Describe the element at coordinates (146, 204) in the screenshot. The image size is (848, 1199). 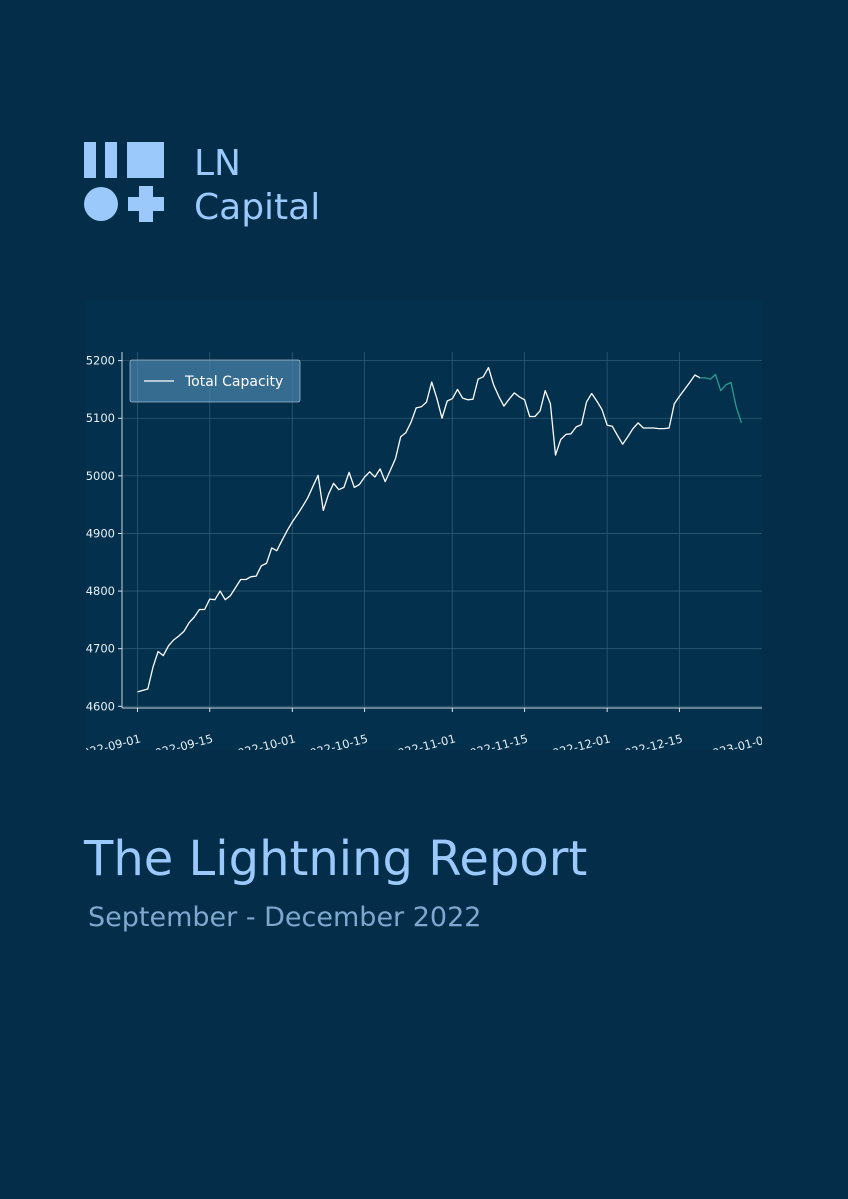
I see `logo-plus-horizontal` at that location.